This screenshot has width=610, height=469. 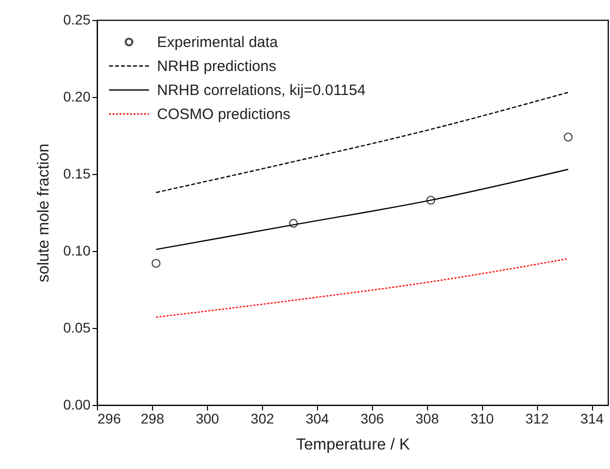 I want to click on y-tick-label: 0.10, so click(x=77, y=250).